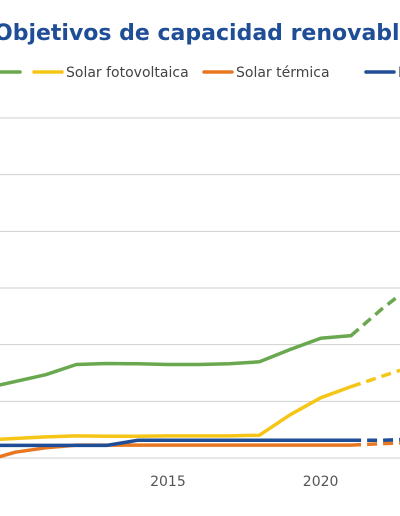 The height and width of the screenshot is (516, 400). I want to click on legend-label: Solar térmica, so click(283, 73).